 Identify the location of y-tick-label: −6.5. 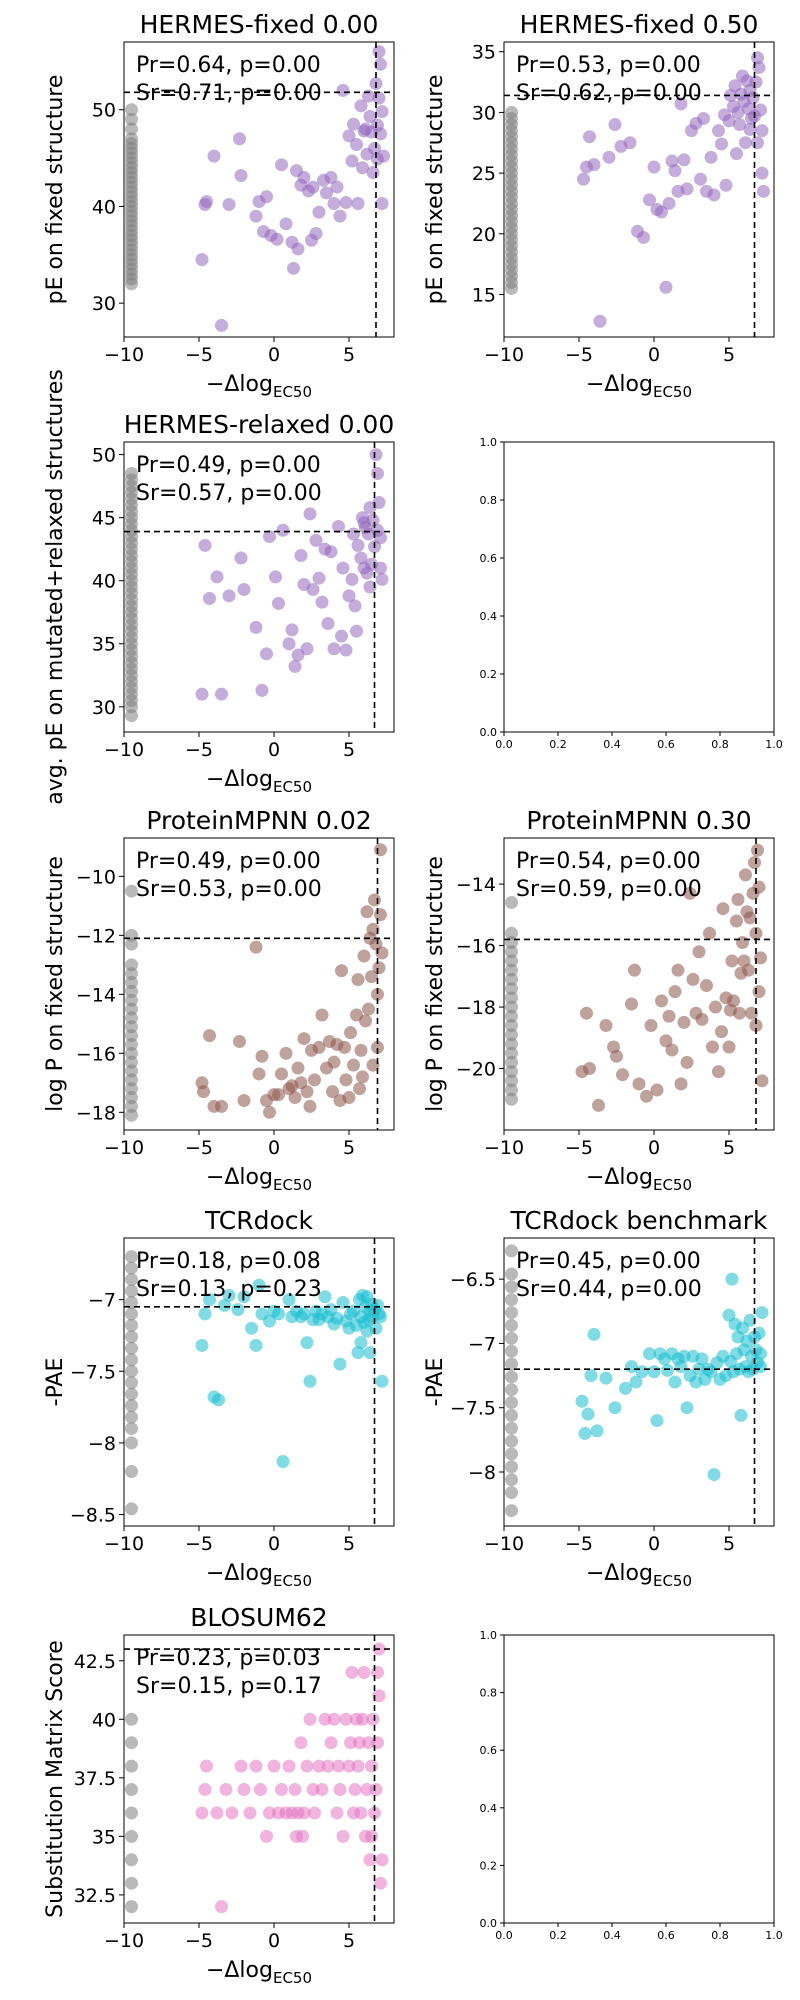
(473, 1280).